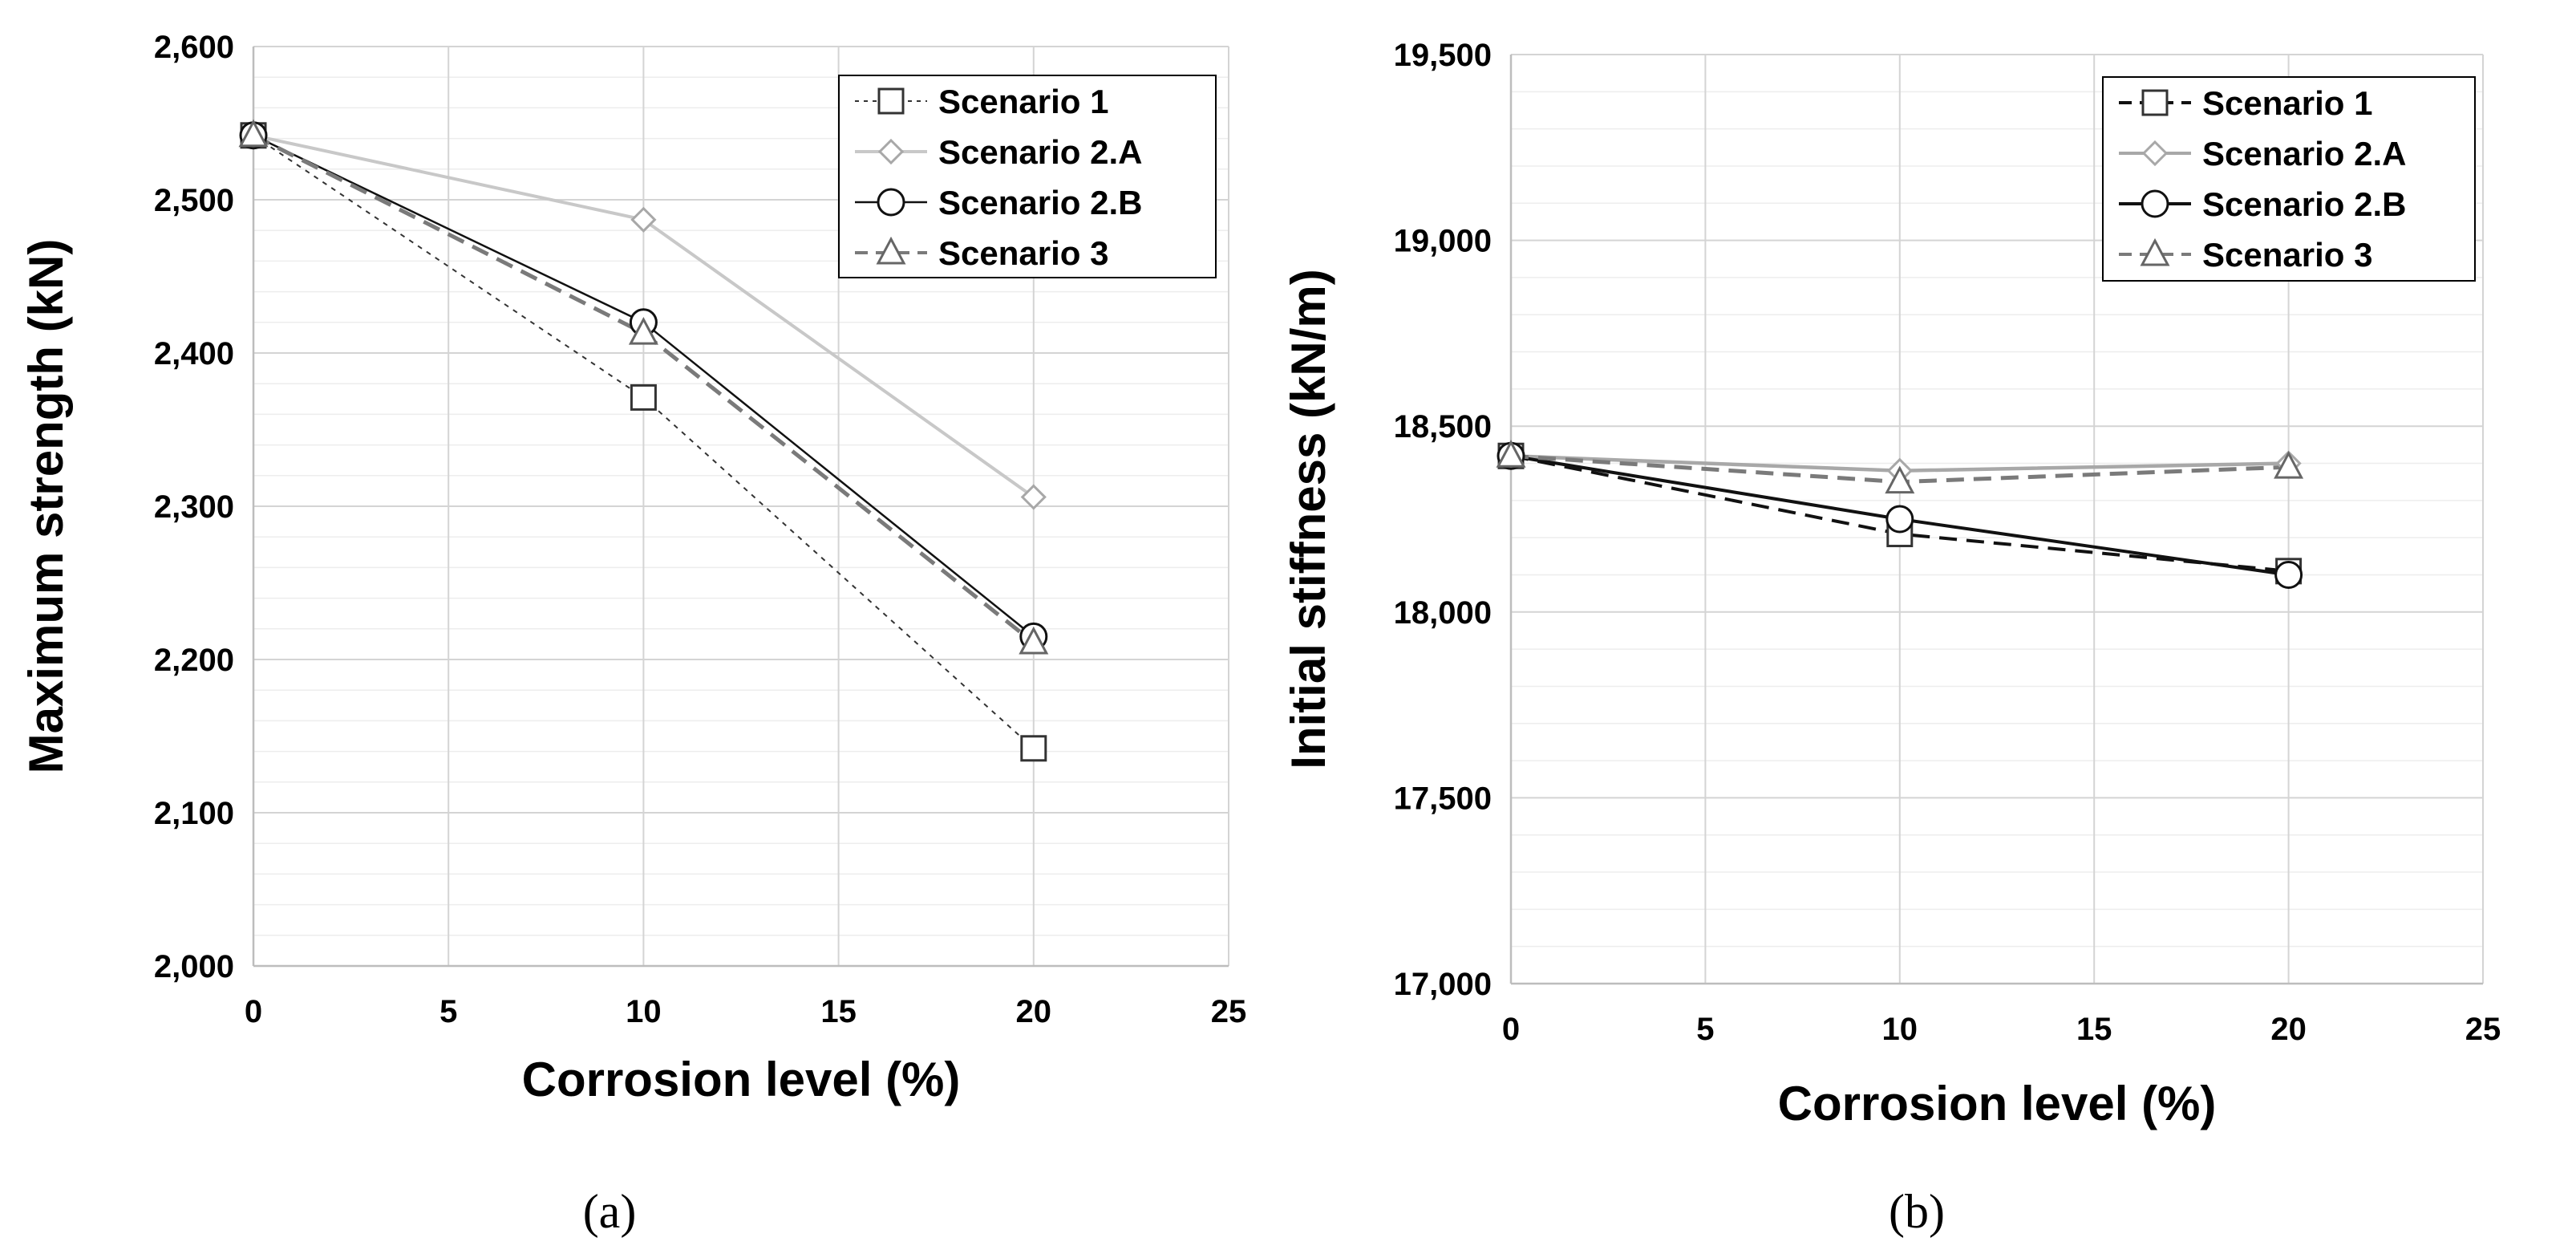 The image size is (2576, 1258). I want to click on y-tick-label: 19,500, so click(1443, 55).